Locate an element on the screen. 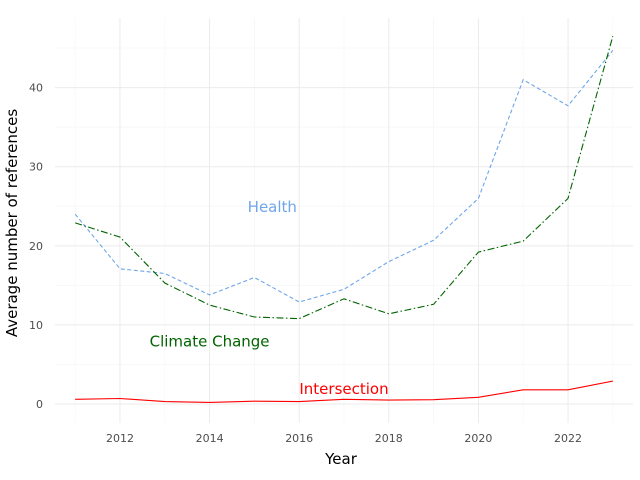 The width and height of the screenshot is (640, 480). y-tick-label: 10 is located at coordinates (36, 325).